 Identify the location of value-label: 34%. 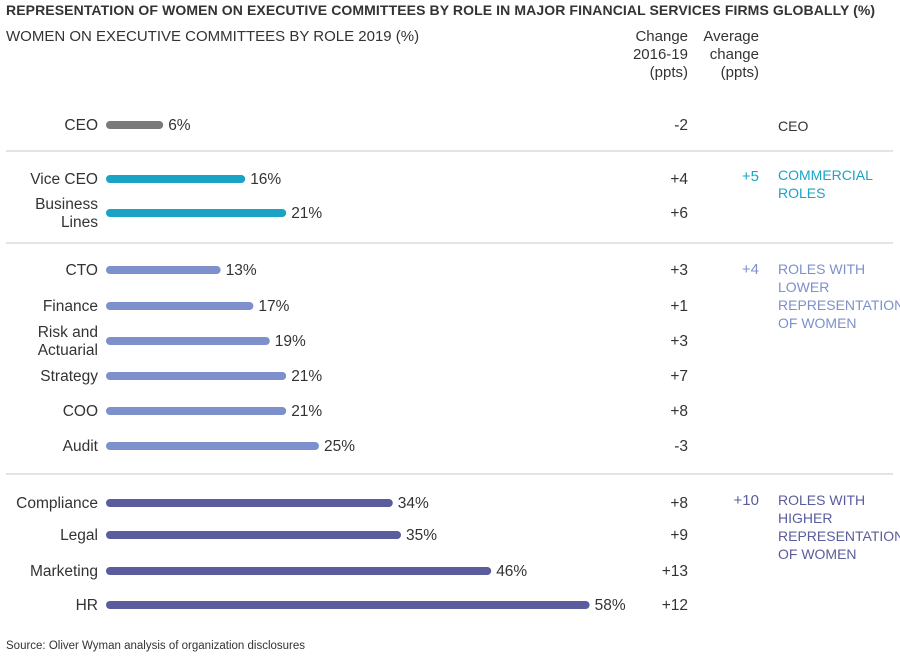
(413, 503).